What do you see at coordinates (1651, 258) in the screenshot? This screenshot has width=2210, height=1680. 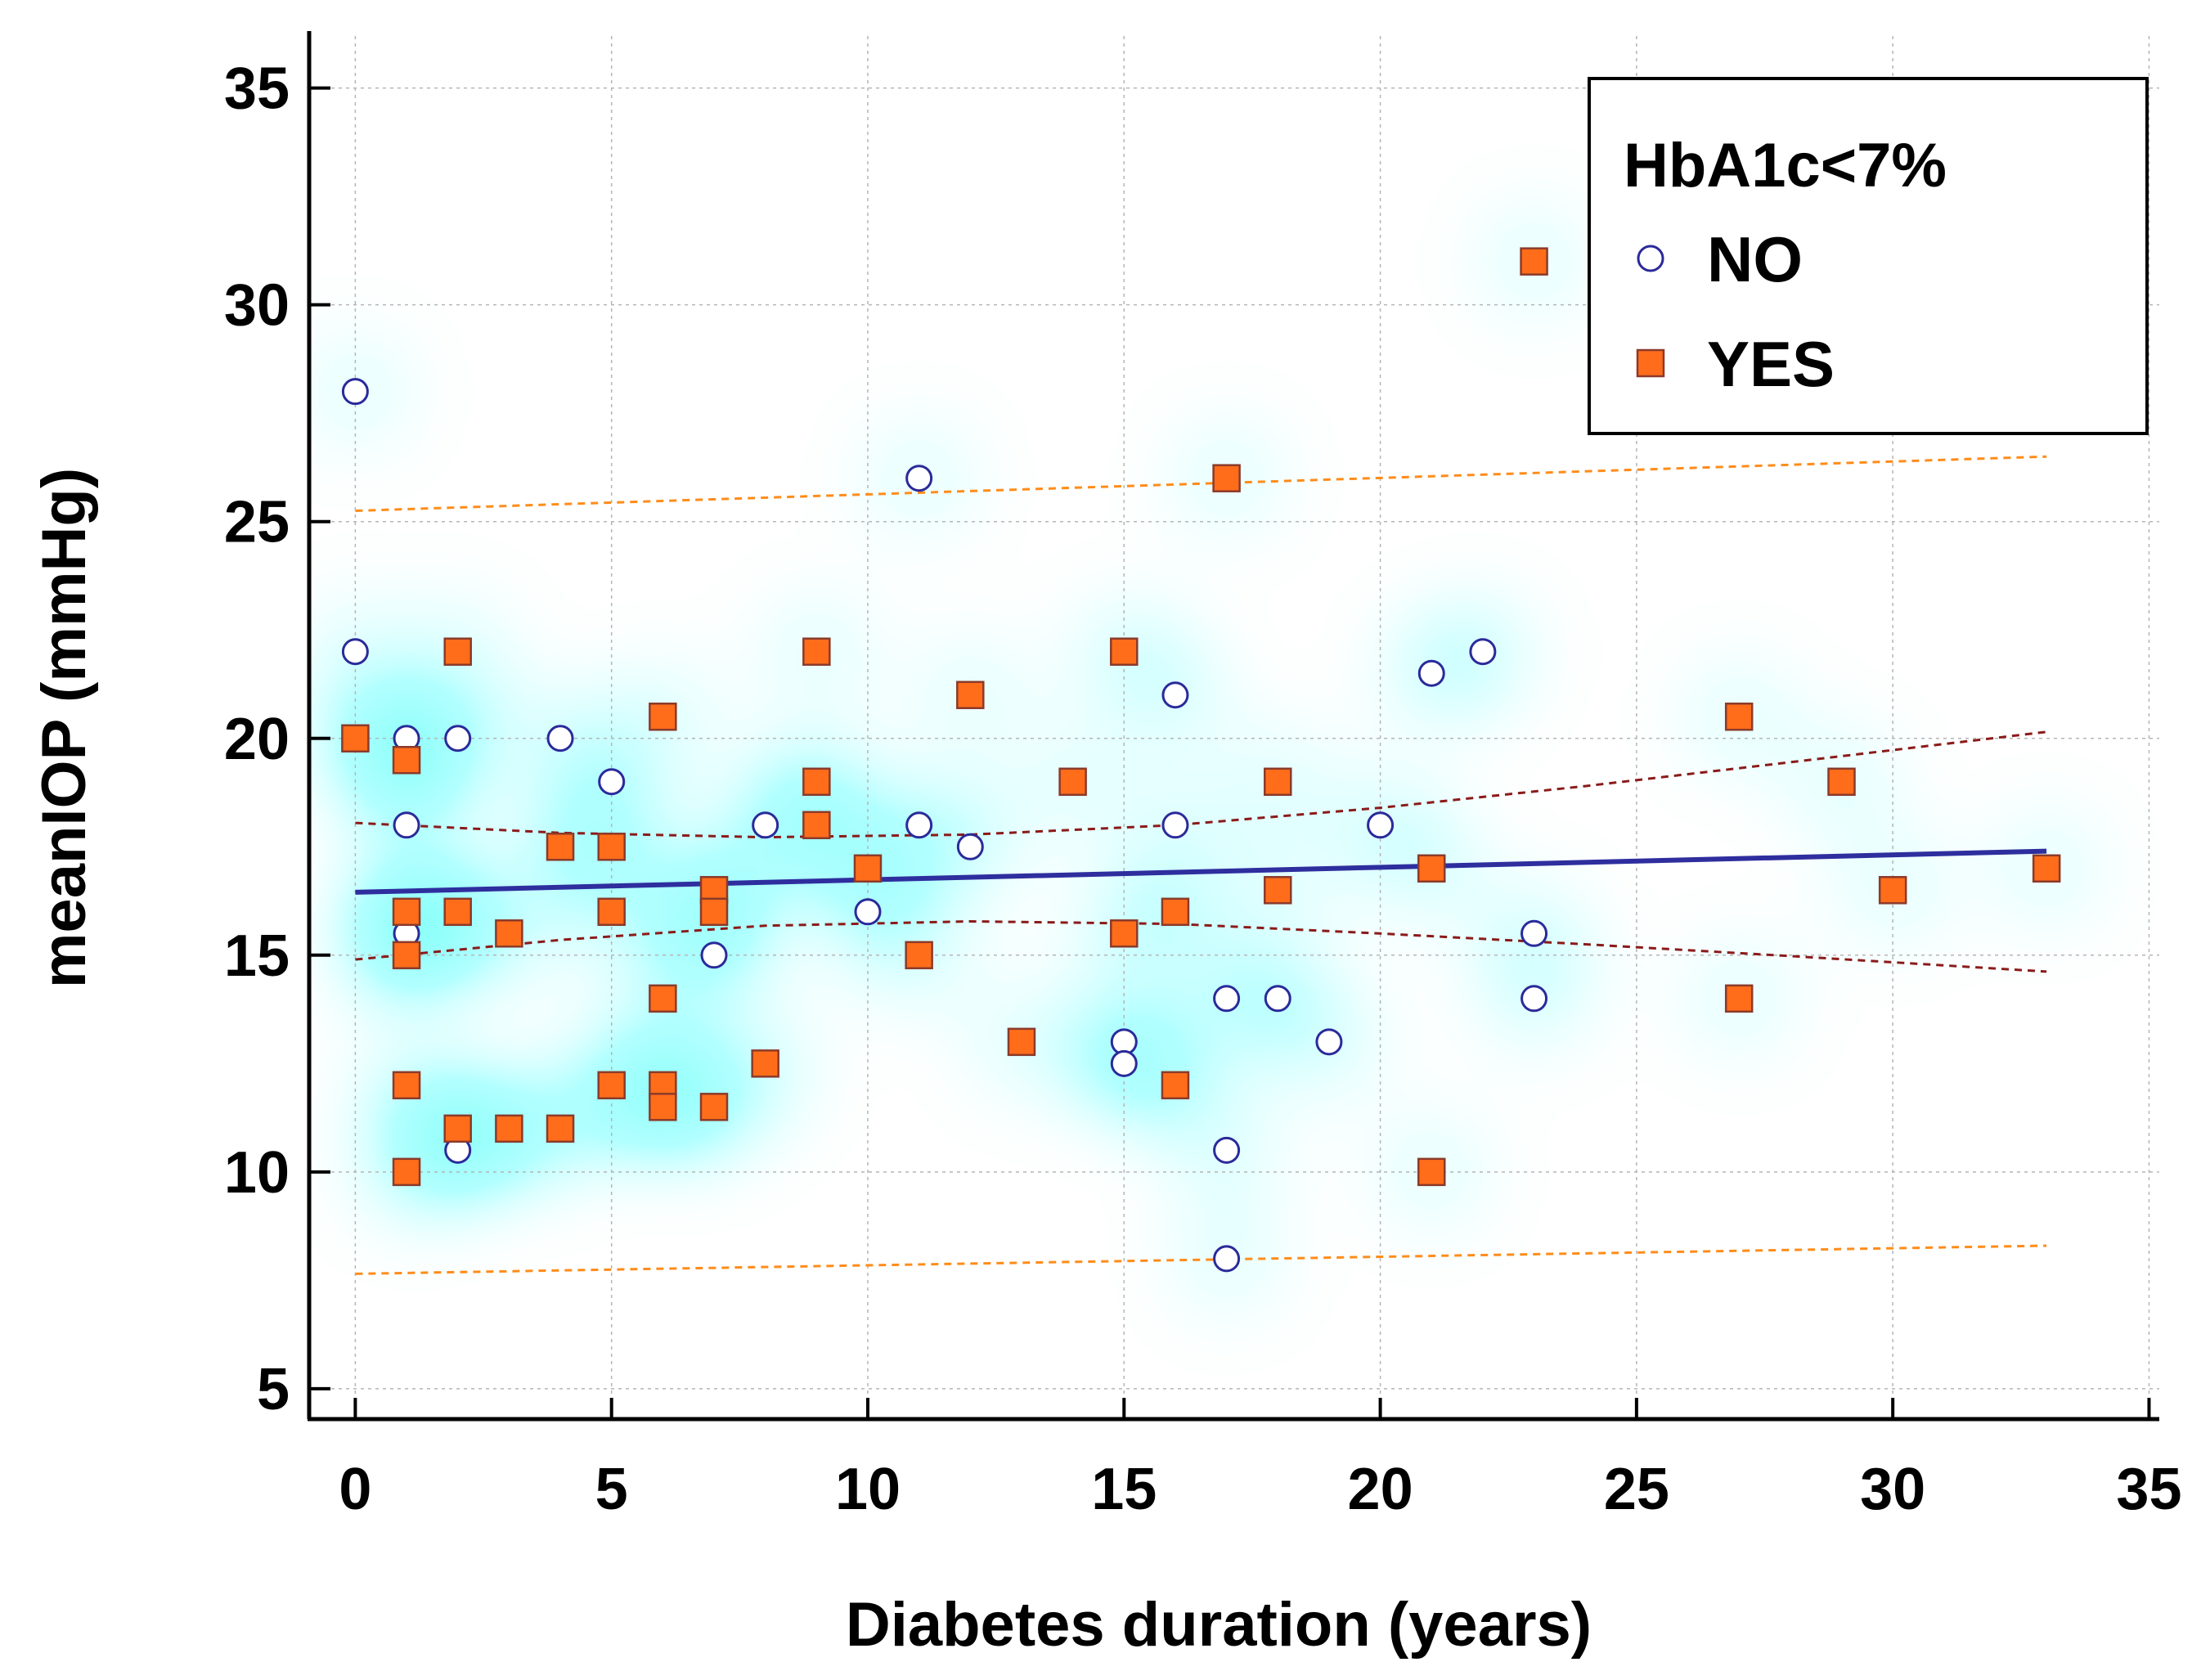 I see `legend-marker-no` at bounding box center [1651, 258].